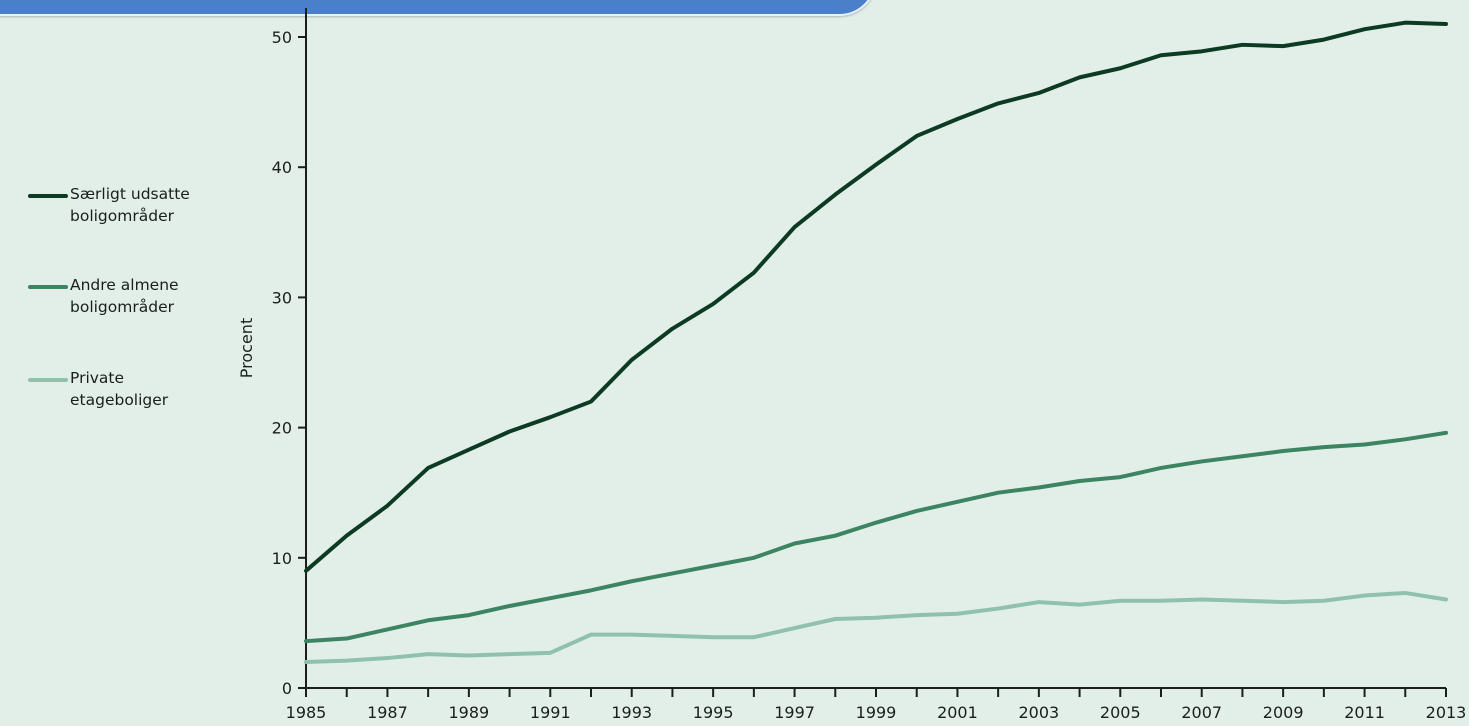 This screenshot has height=726, width=1469. What do you see at coordinates (387, 712) in the screenshot?
I see `x-tick-label-1987: 1987` at bounding box center [387, 712].